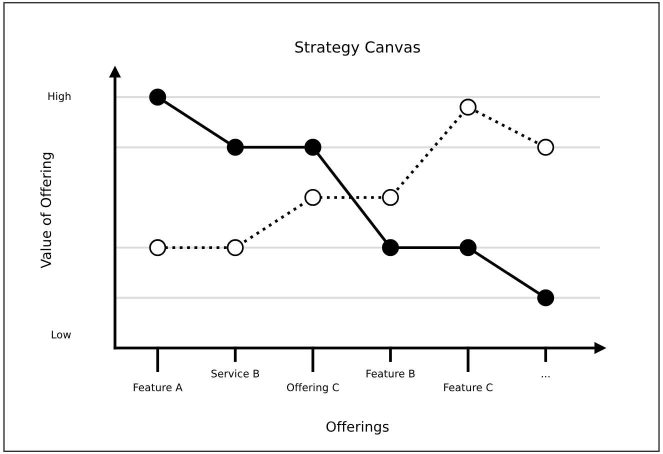 Image resolution: width=663 pixels, height=454 pixels. What do you see at coordinates (235, 373) in the screenshot?
I see `x-tick-label: Service B` at bounding box center [235, 373].